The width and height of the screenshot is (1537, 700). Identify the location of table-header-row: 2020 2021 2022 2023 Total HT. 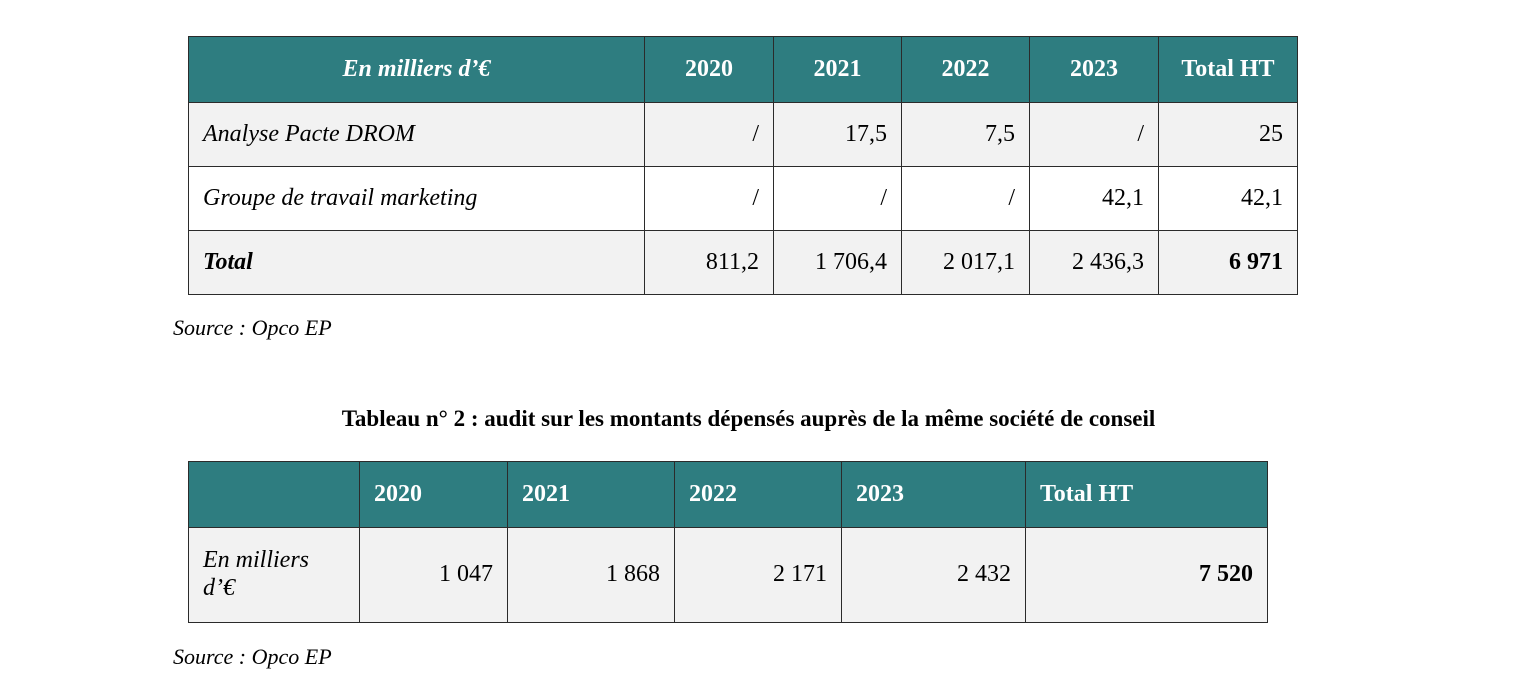
(728, 494).